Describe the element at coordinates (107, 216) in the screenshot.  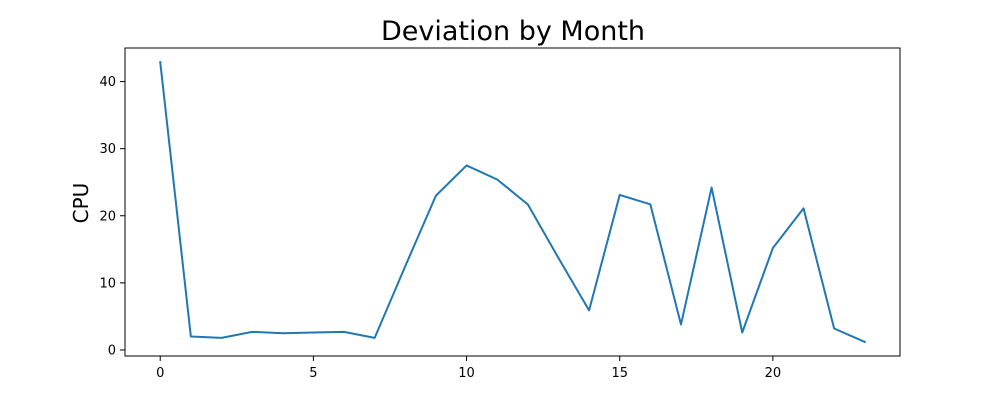
I see `y-tick-label: 20` at that location.